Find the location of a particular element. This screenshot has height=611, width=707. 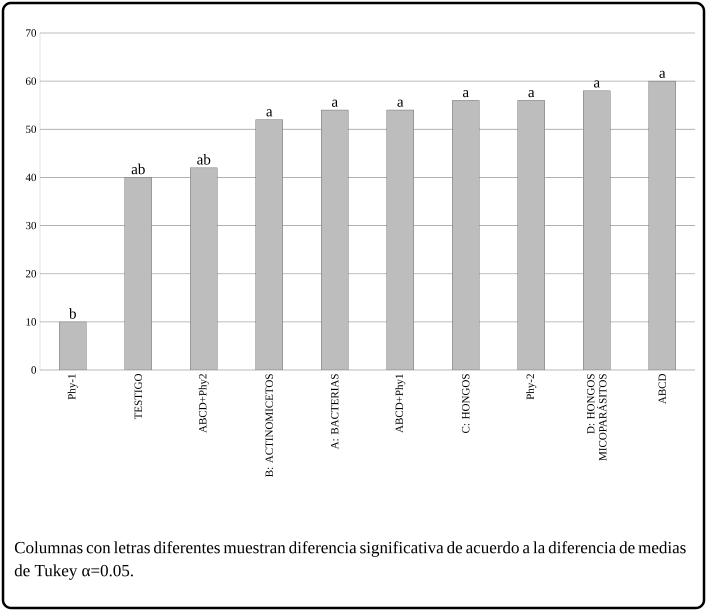

x-tick-label: TESTIGO is located at coordinates (138, 397).